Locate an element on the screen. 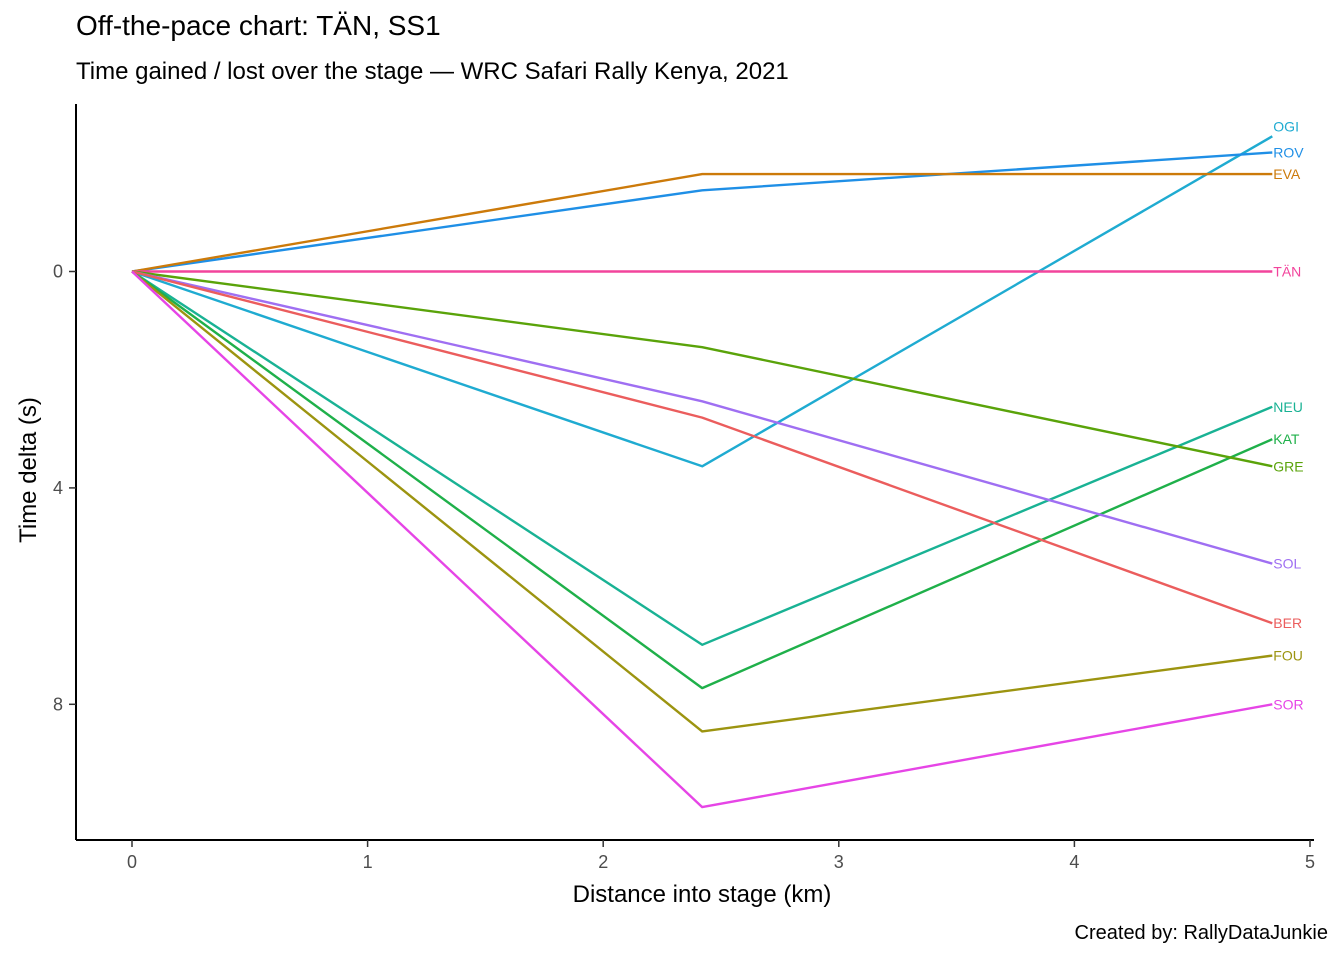 This screenshot has height=960, width=1344. series-line-rov is located at coordinates (702, 212).